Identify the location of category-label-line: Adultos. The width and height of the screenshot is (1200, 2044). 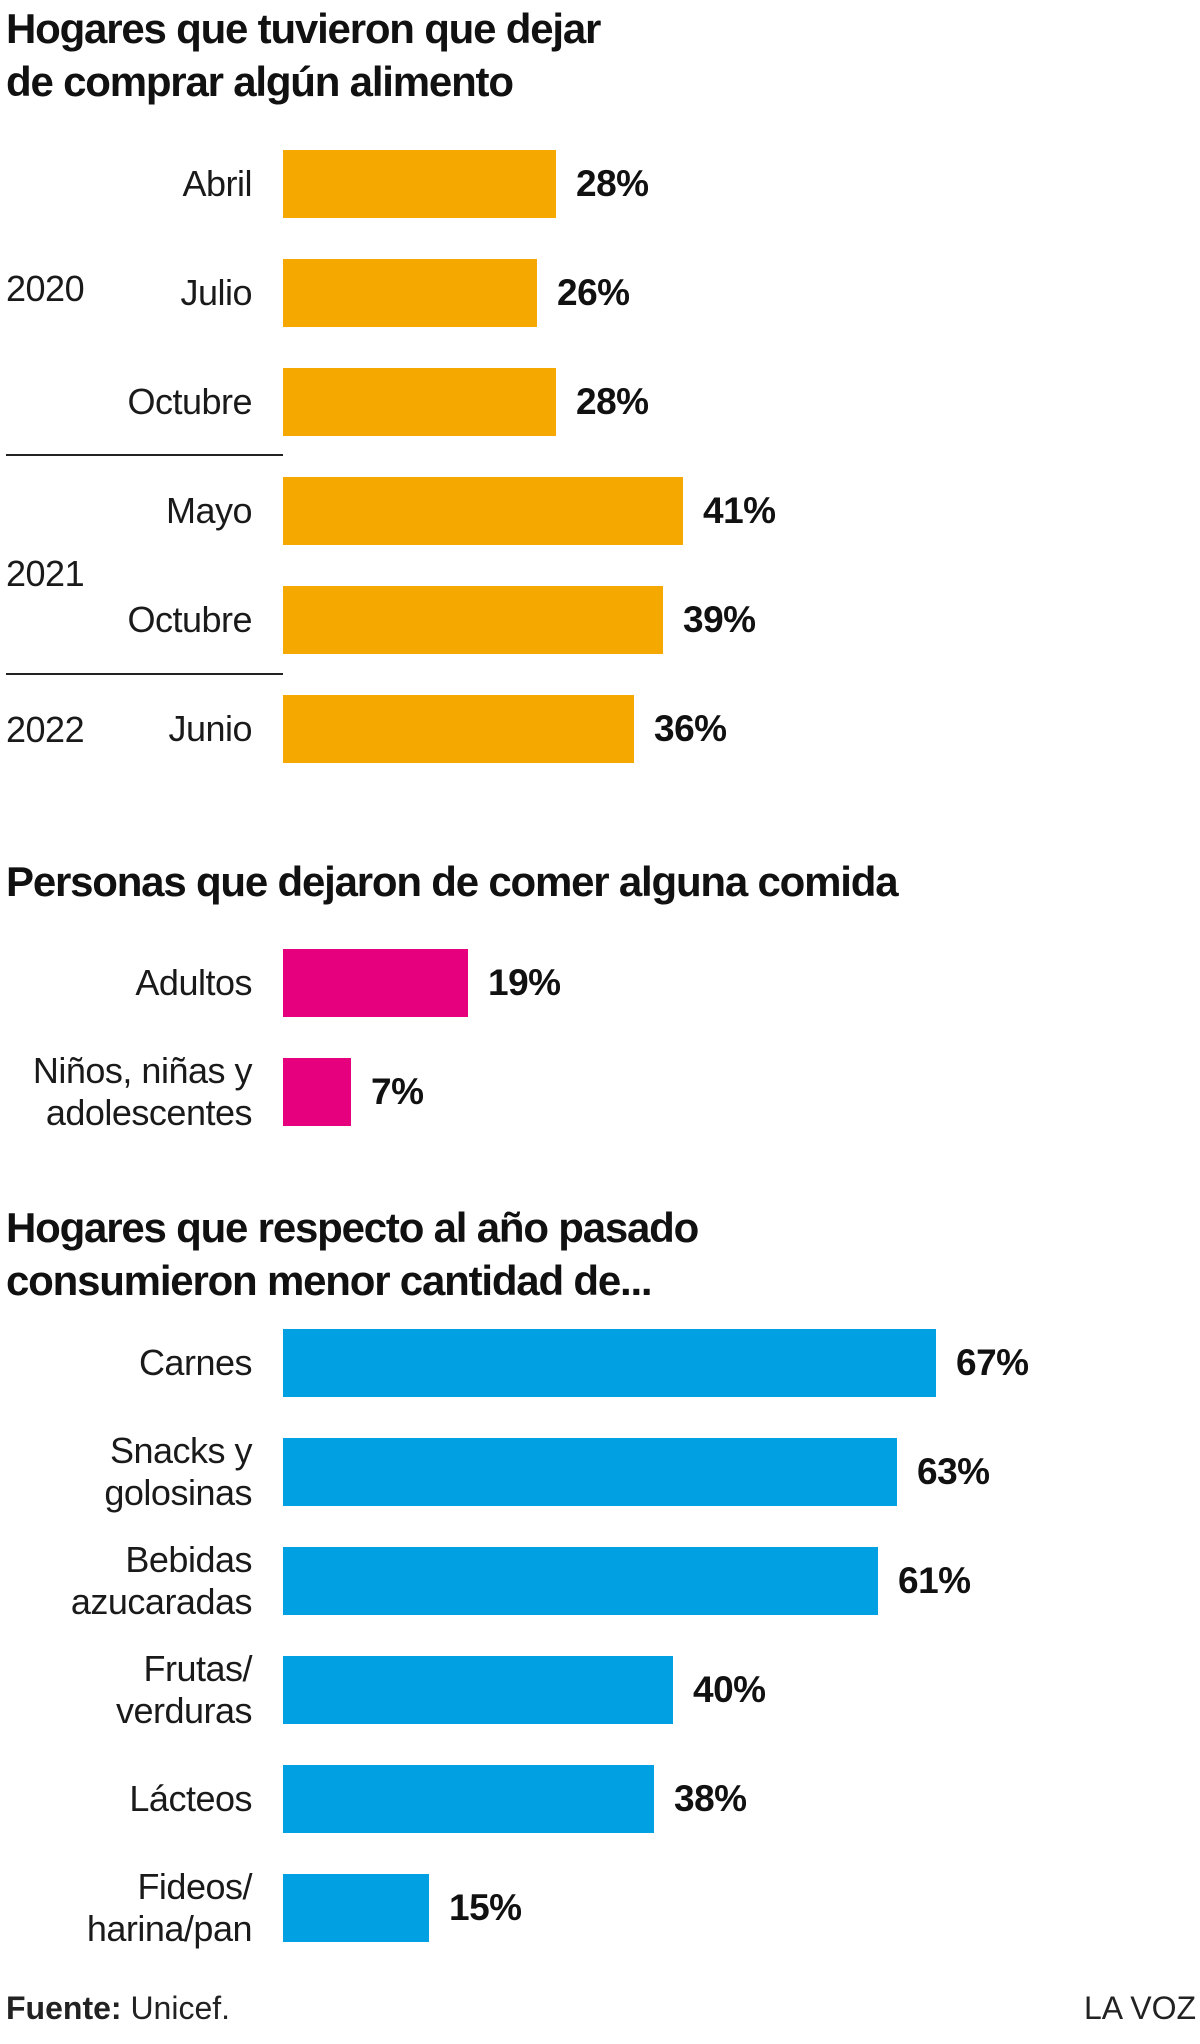
(193, 982).